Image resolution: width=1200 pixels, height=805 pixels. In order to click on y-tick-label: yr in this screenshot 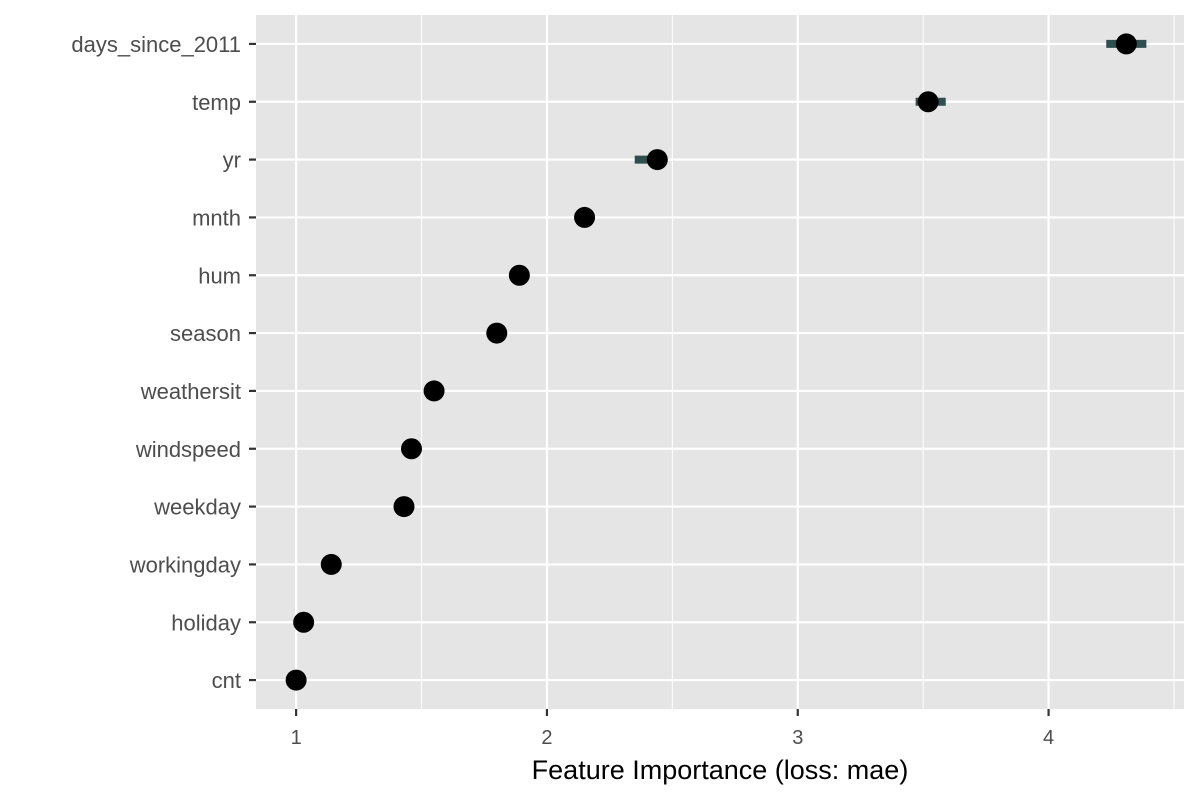, I will do `click(232, 160)`.